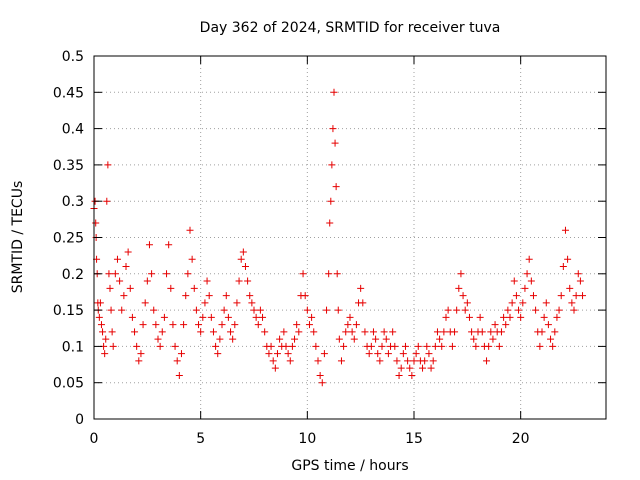 The width and height of the screenshot is (640, 480). What do you see at coordinates (200, 439) in the screenshot?
I see `x-tick-label: 5` at bounding box center [200, 439].